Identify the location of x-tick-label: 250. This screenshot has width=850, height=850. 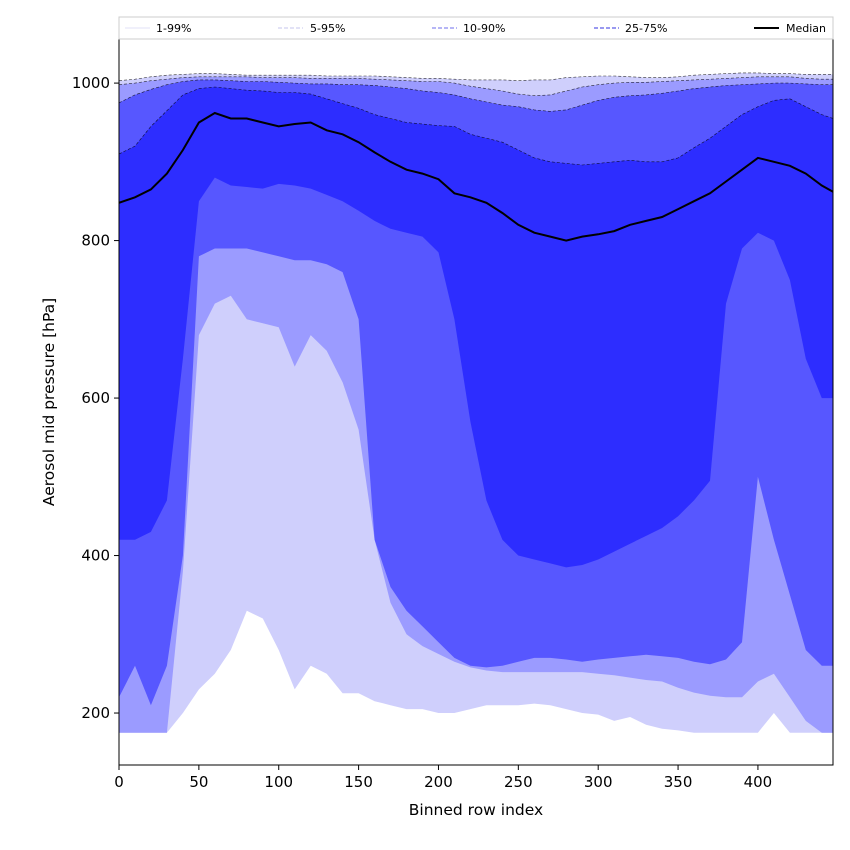
(518, 782).